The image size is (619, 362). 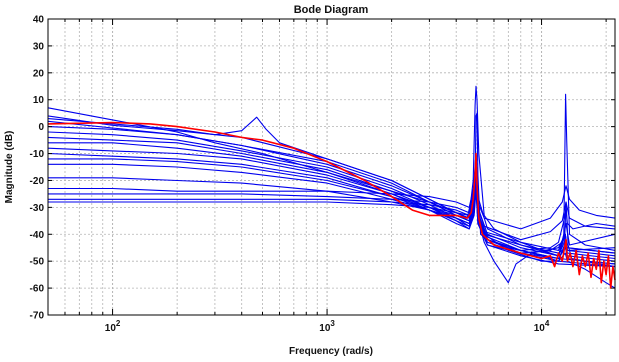 What do you see at coordinates (331, 351) in the screenshot?
I see `x-axis-label: Frequency (rad/s)` at bounding box center [331, 351].